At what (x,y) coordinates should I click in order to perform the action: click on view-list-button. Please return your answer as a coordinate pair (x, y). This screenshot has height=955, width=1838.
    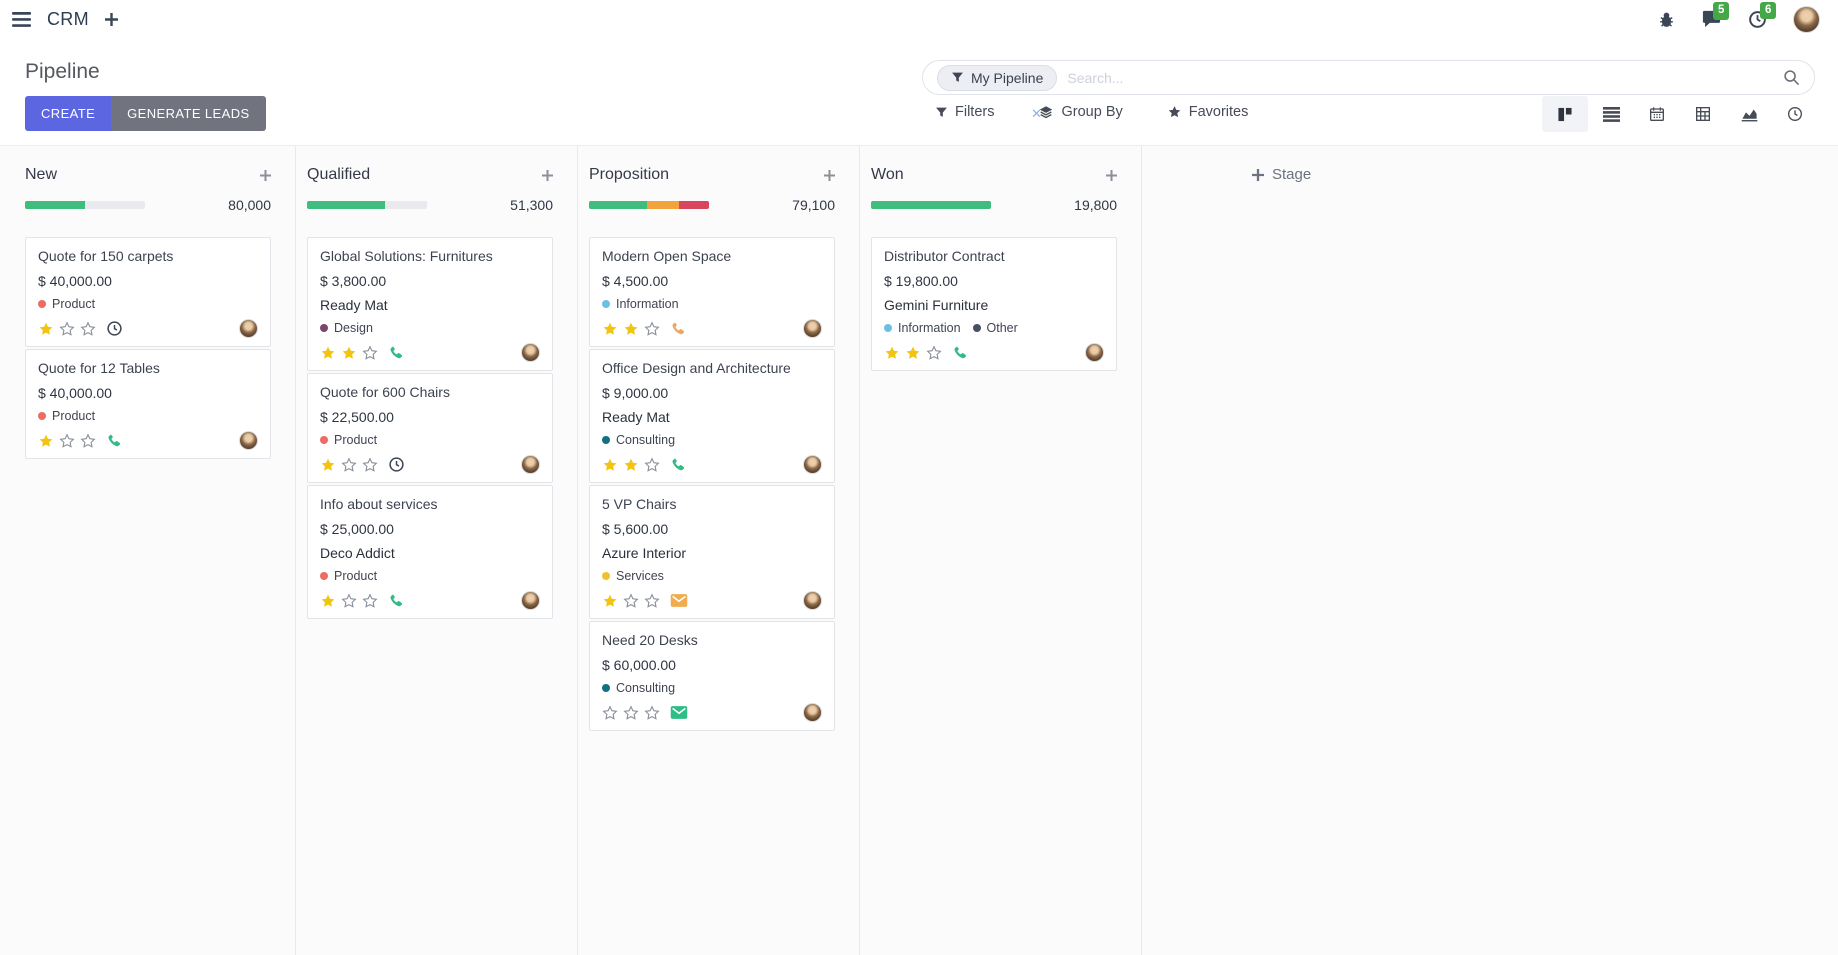
    Looking at the image, I should click on (1611, 114).